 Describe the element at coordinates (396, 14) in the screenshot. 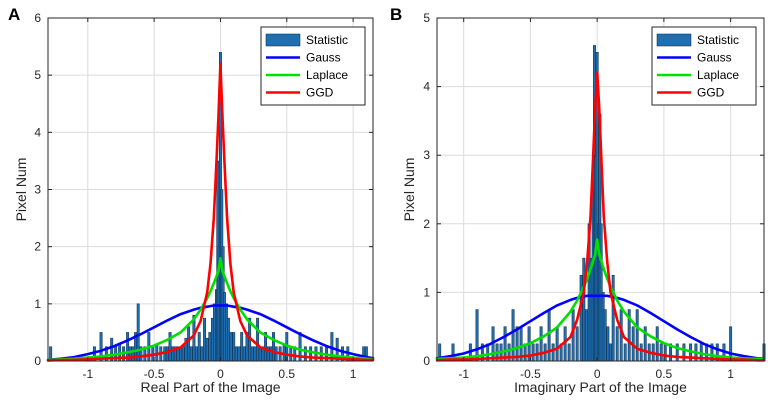

I see `panel-label: B` at that location.